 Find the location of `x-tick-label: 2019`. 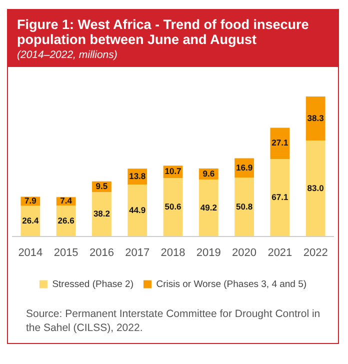

x-tick-label: 2019 is located at coordinates (208, 252).